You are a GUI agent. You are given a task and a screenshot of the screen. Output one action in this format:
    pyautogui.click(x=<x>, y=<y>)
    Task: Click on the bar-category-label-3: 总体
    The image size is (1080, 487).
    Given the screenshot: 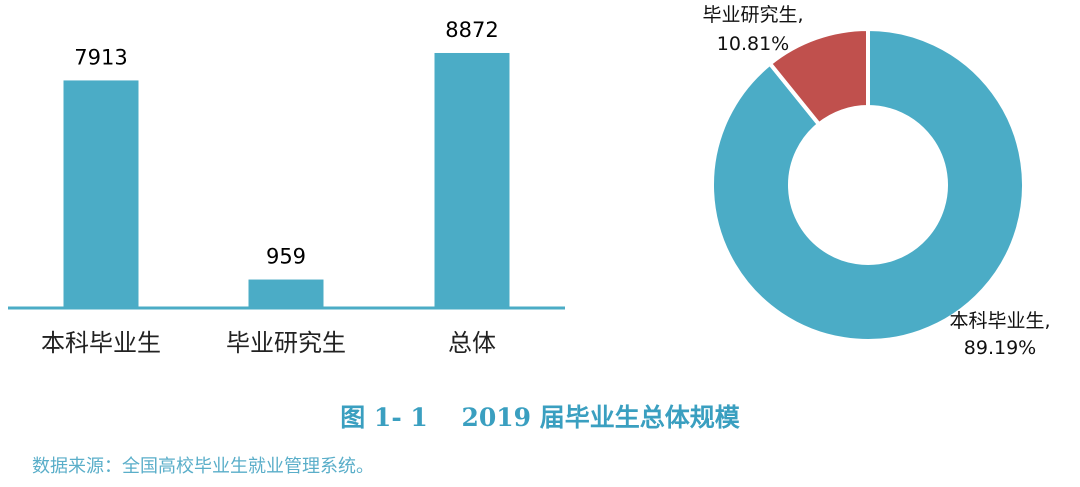 What is the action you would take?
    pyautogui.click(x=472, y=343)
    